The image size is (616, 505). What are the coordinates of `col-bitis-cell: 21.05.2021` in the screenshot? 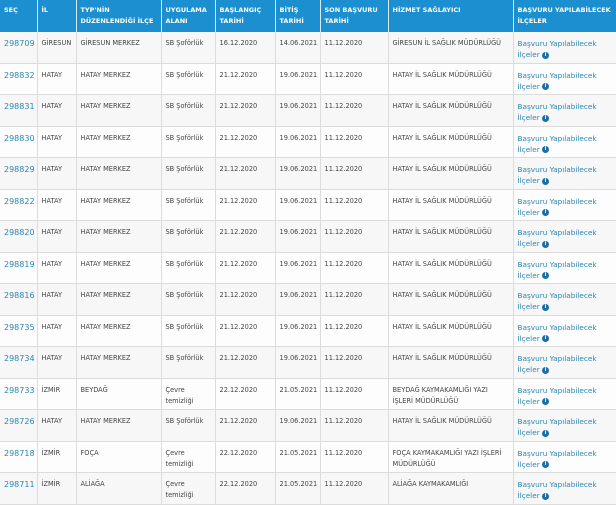 It's located at (298, 457).